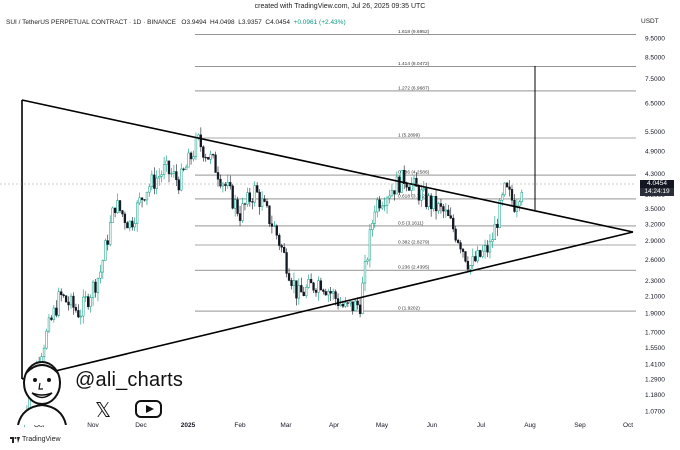 The image size is (680, 450). What do you see at coordinates (657, 192) in the screenshot?
I see `countdown-tag: 14:24:19` at bounding box center [657, 192].